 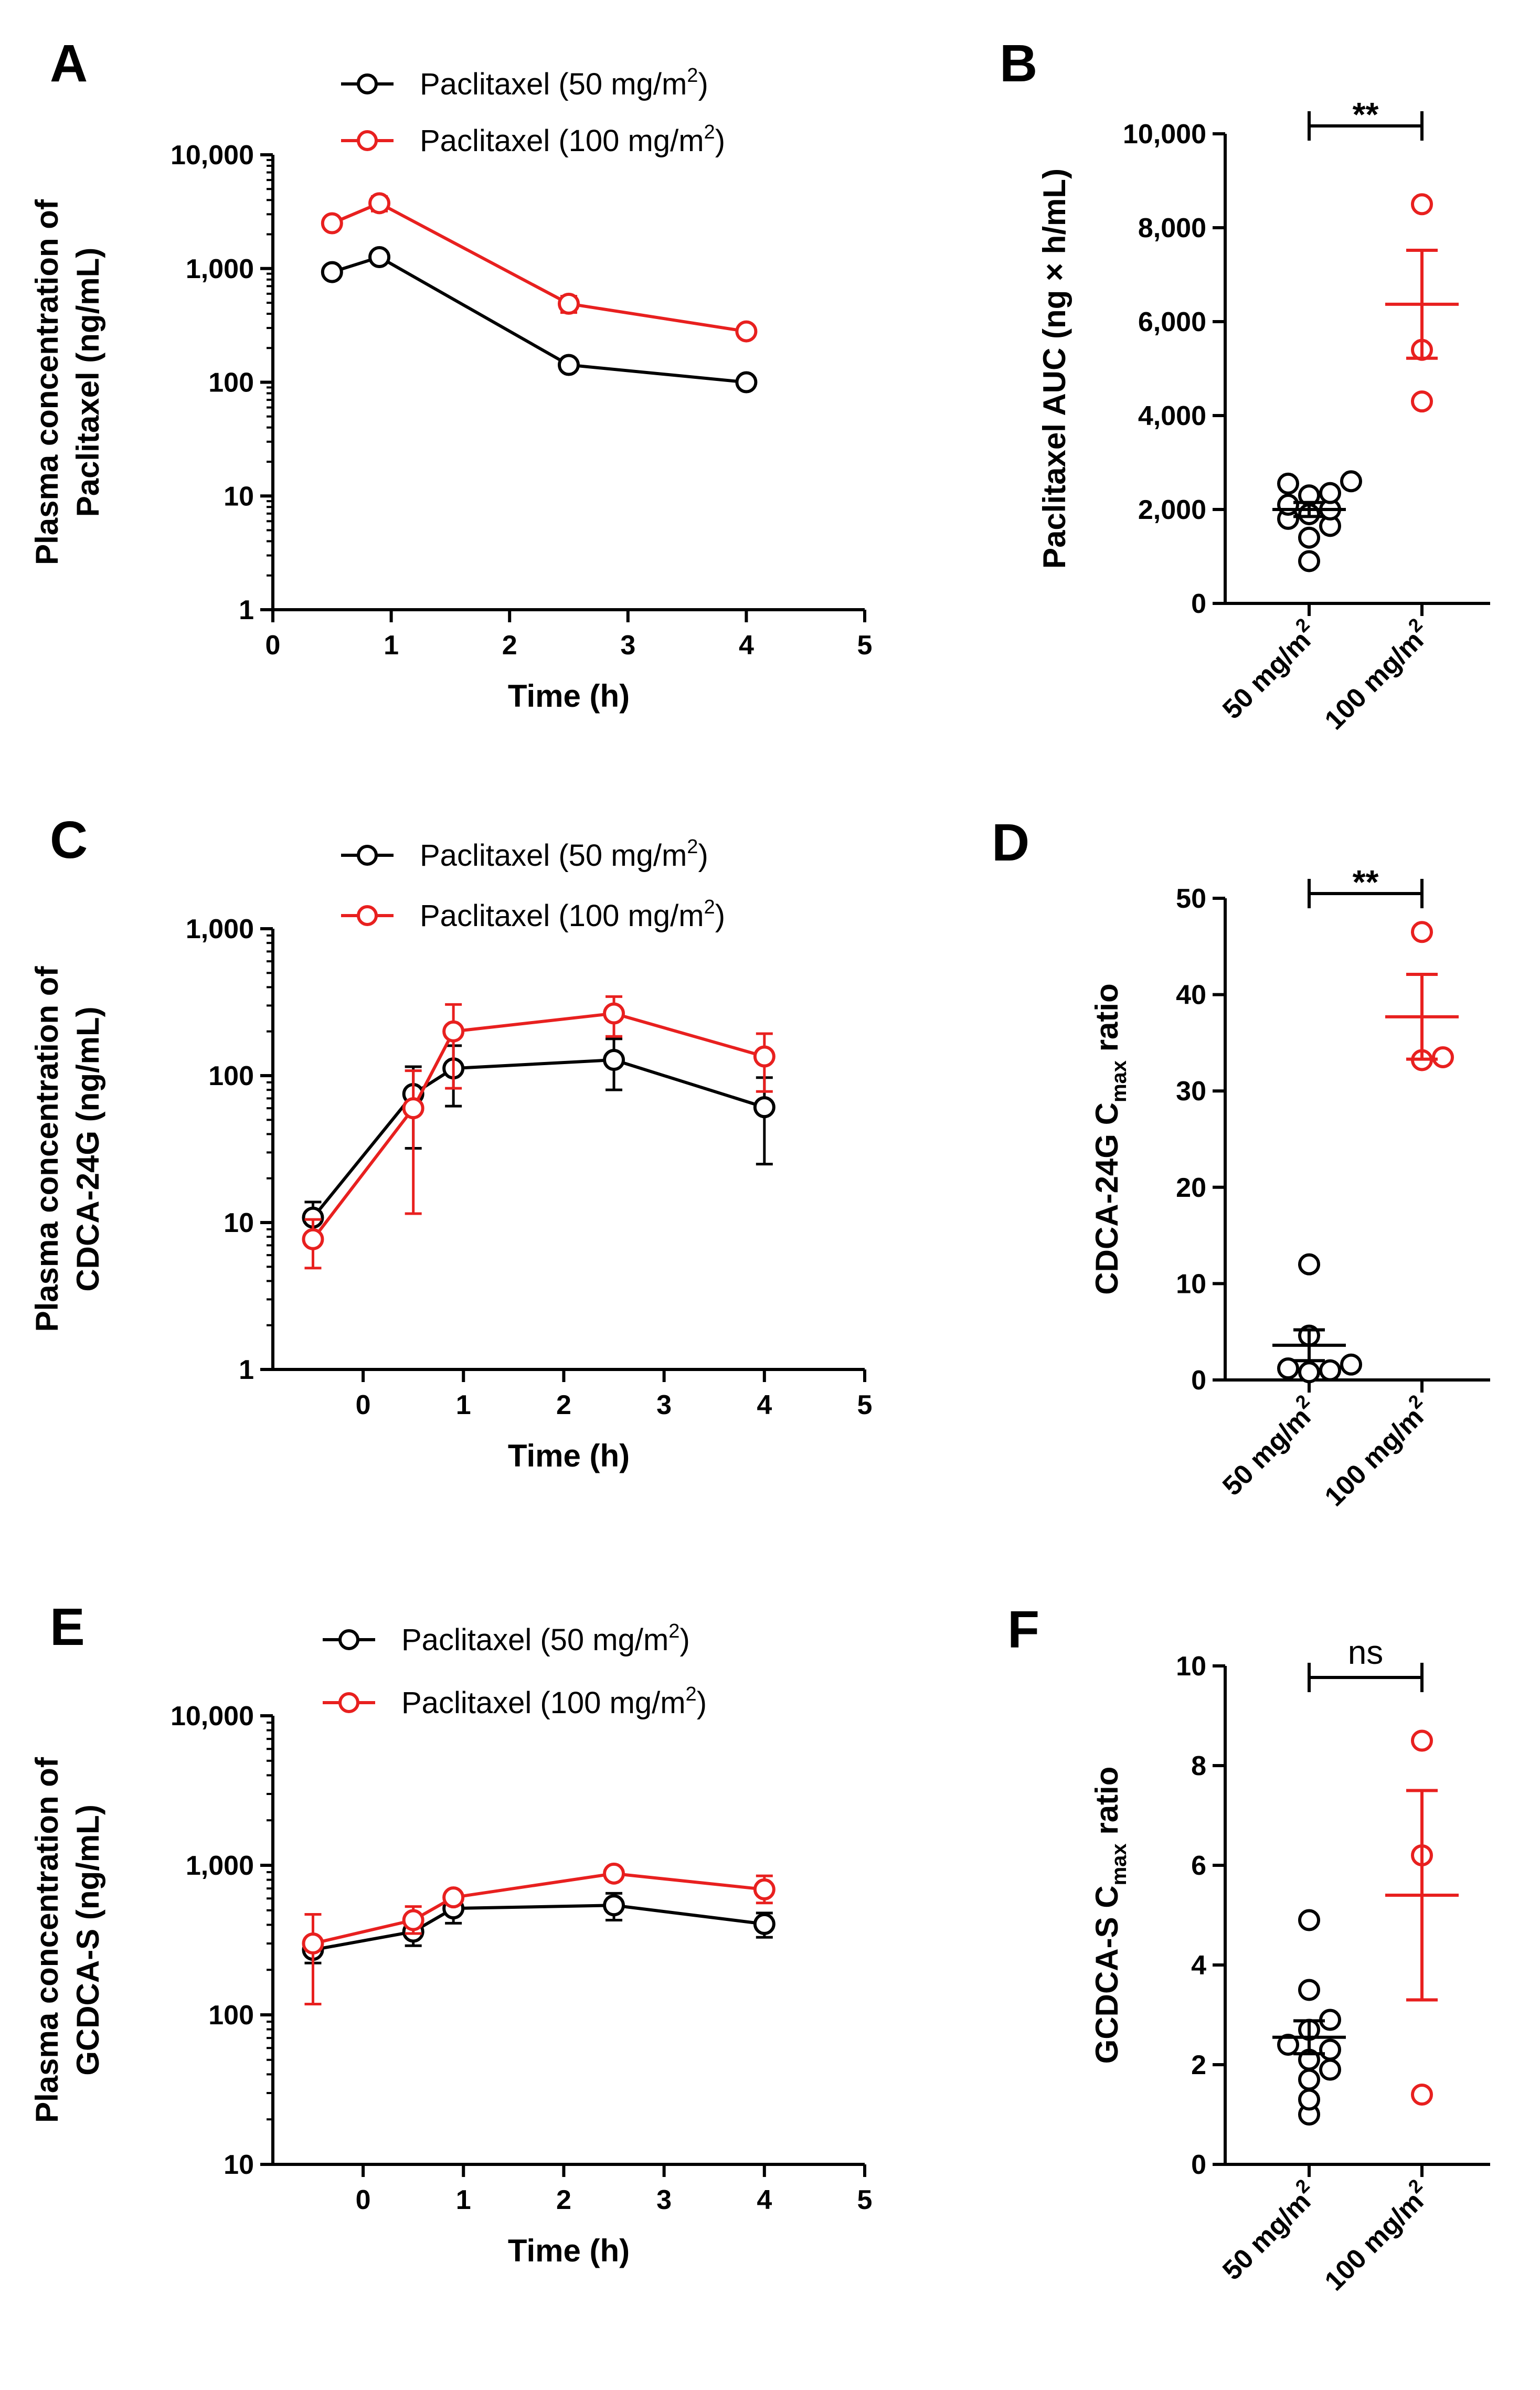 What do you see at coordinates (1110, 1915) in the screenshot?
I see `y-axis-label: GCDCA-S Cmax ratio` at bounding box center [1110, 1915].